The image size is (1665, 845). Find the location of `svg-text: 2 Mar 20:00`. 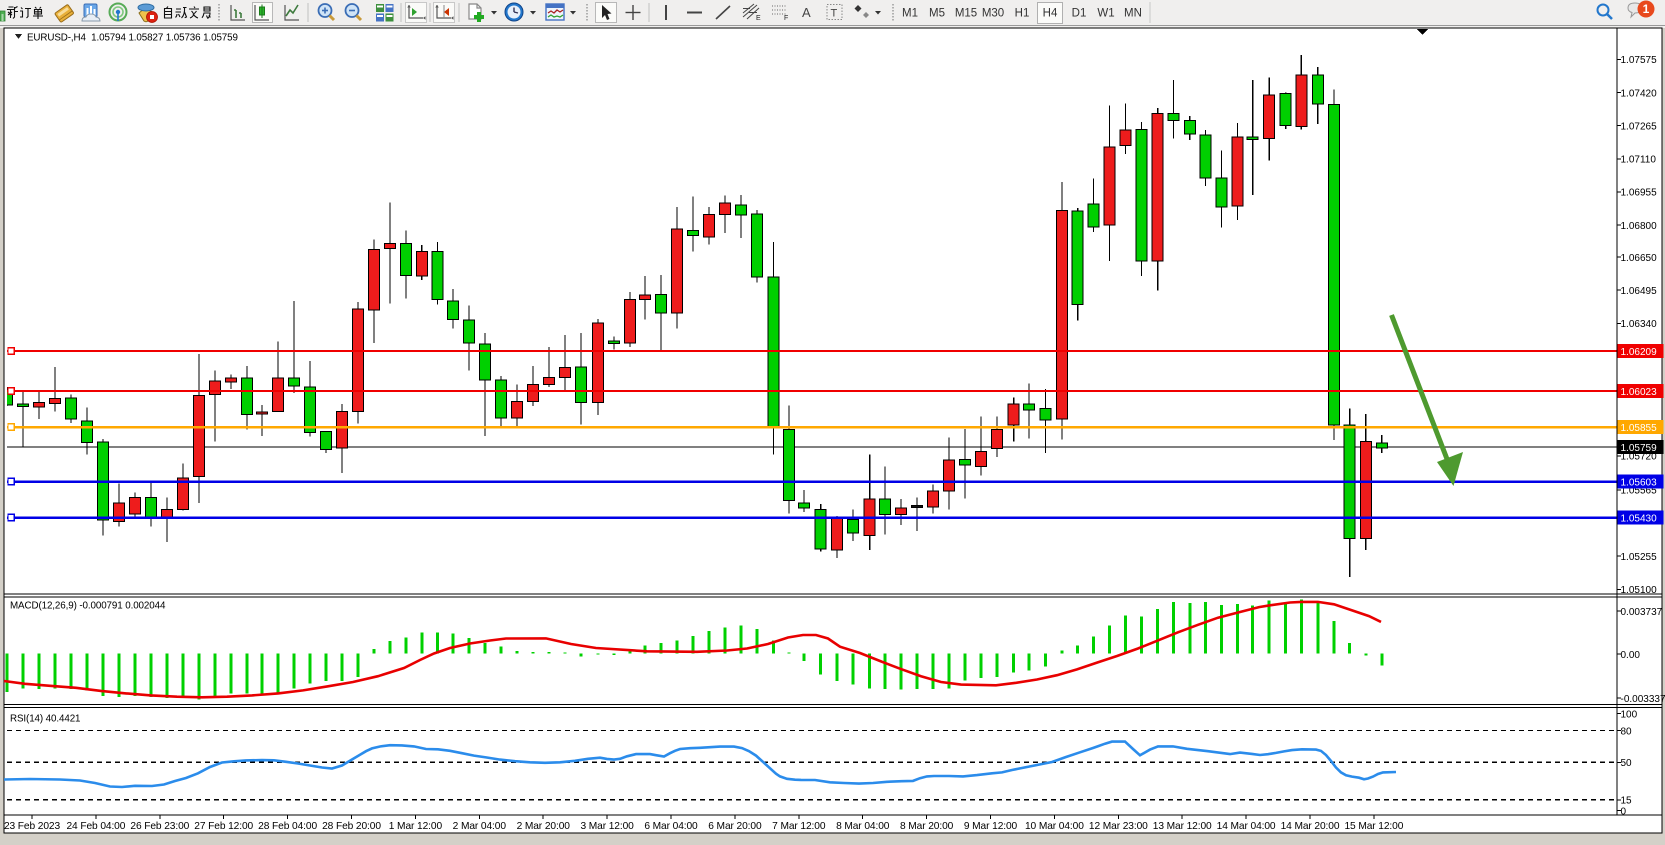

svg-text: 2 Mar 20:00 is located at coordinates (544, 826).